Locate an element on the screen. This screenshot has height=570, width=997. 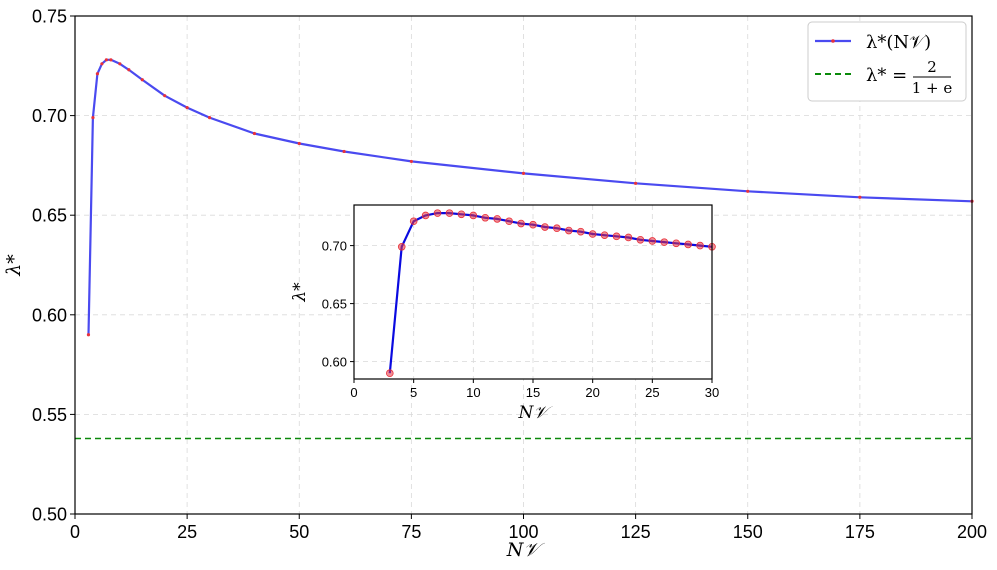
legend-marker-lambda-curve is located at coordinates (833, 41).